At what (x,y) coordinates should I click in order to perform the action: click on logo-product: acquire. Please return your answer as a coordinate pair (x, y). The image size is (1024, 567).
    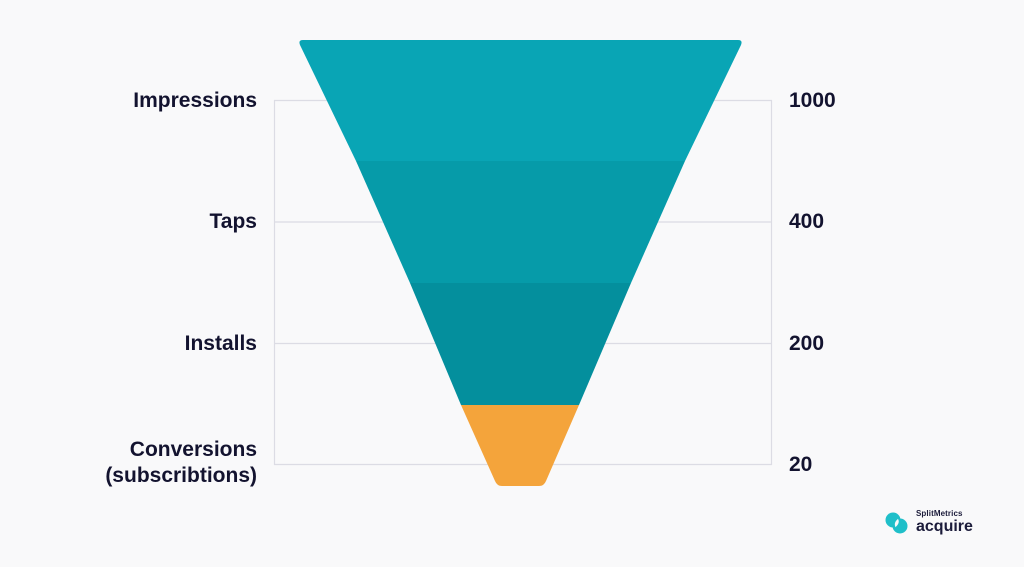
    Looking at the image, I should click on (944, 526).